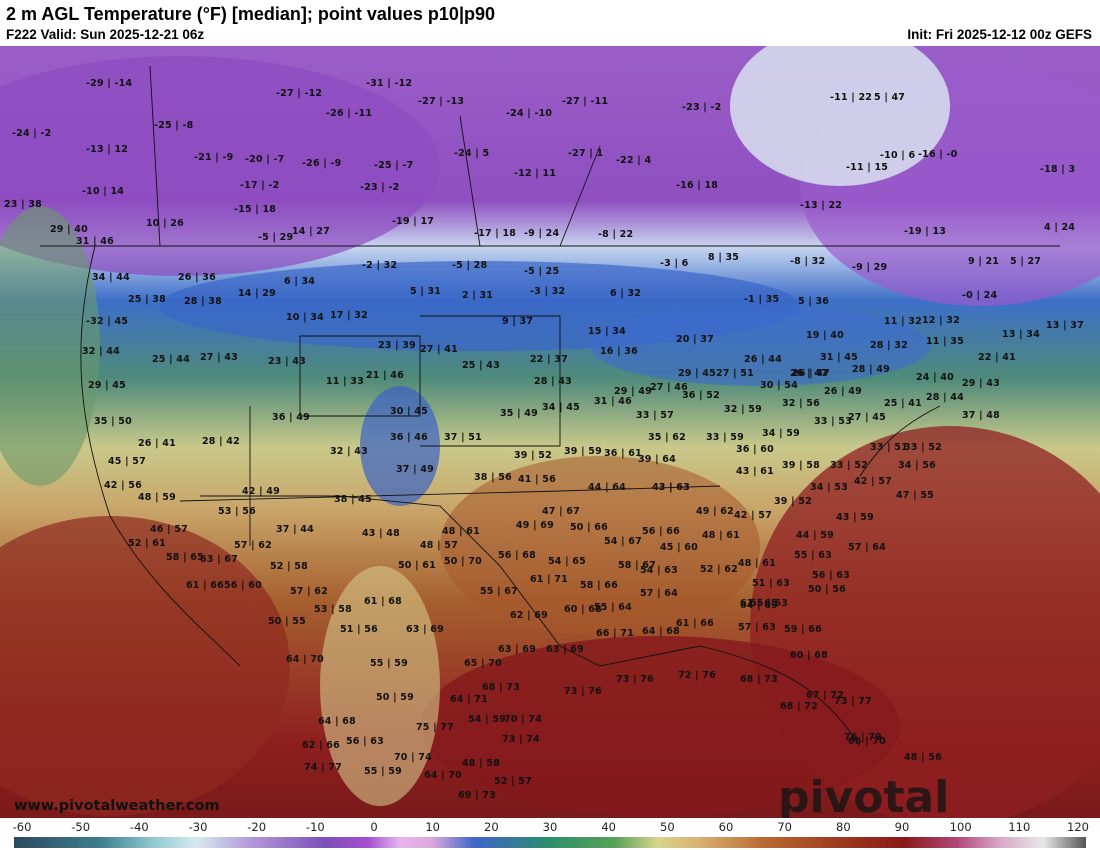  What do you see at coordinates (432, 827) in the screenshot?
I see `colorbar-tick-label: 10` at bounding box center [432, 827].